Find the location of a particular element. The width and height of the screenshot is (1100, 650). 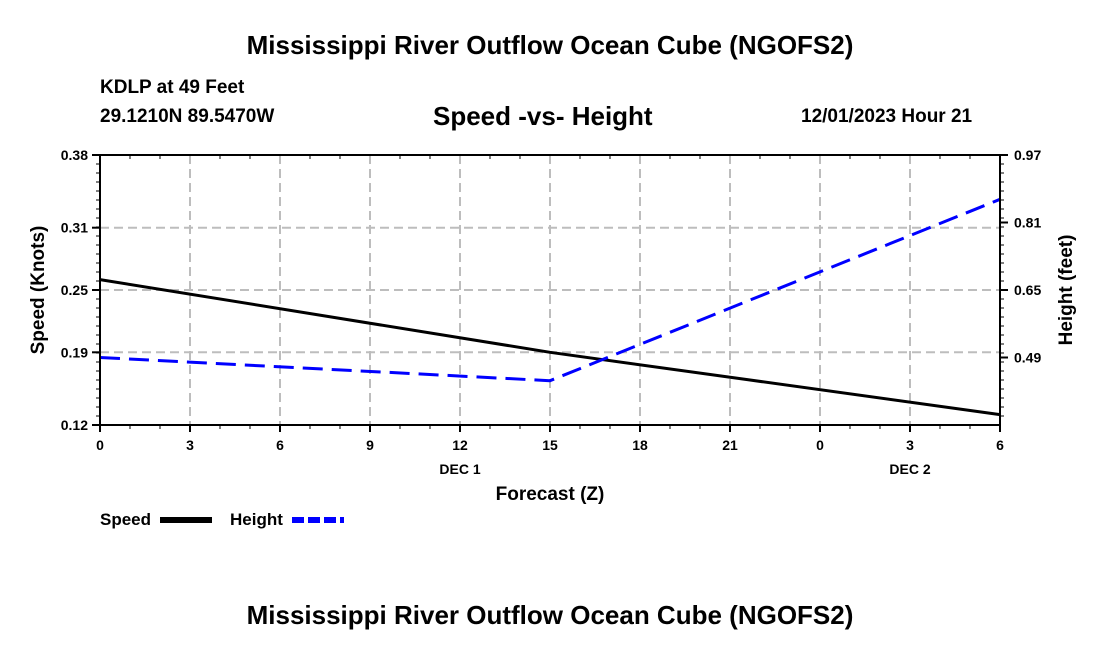

y-right-tick-label: 0.97 is located at coordinates (1027, 155).